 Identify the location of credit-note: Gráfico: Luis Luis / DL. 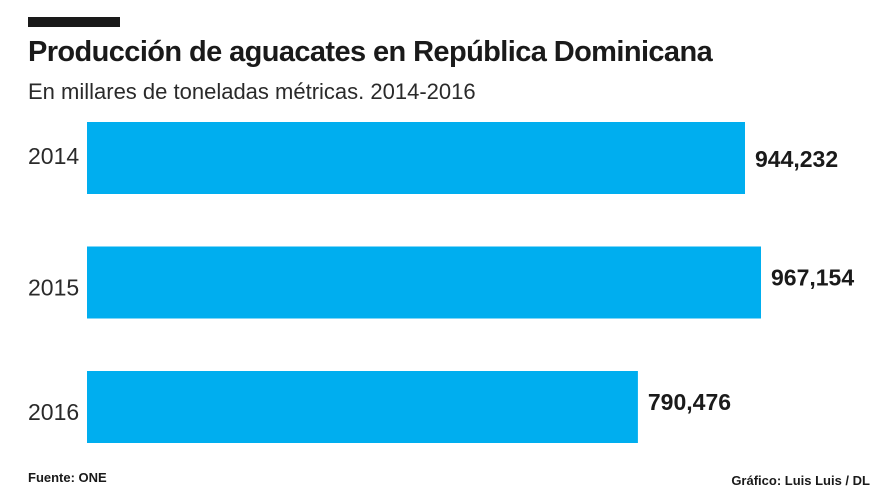
(800, 480).